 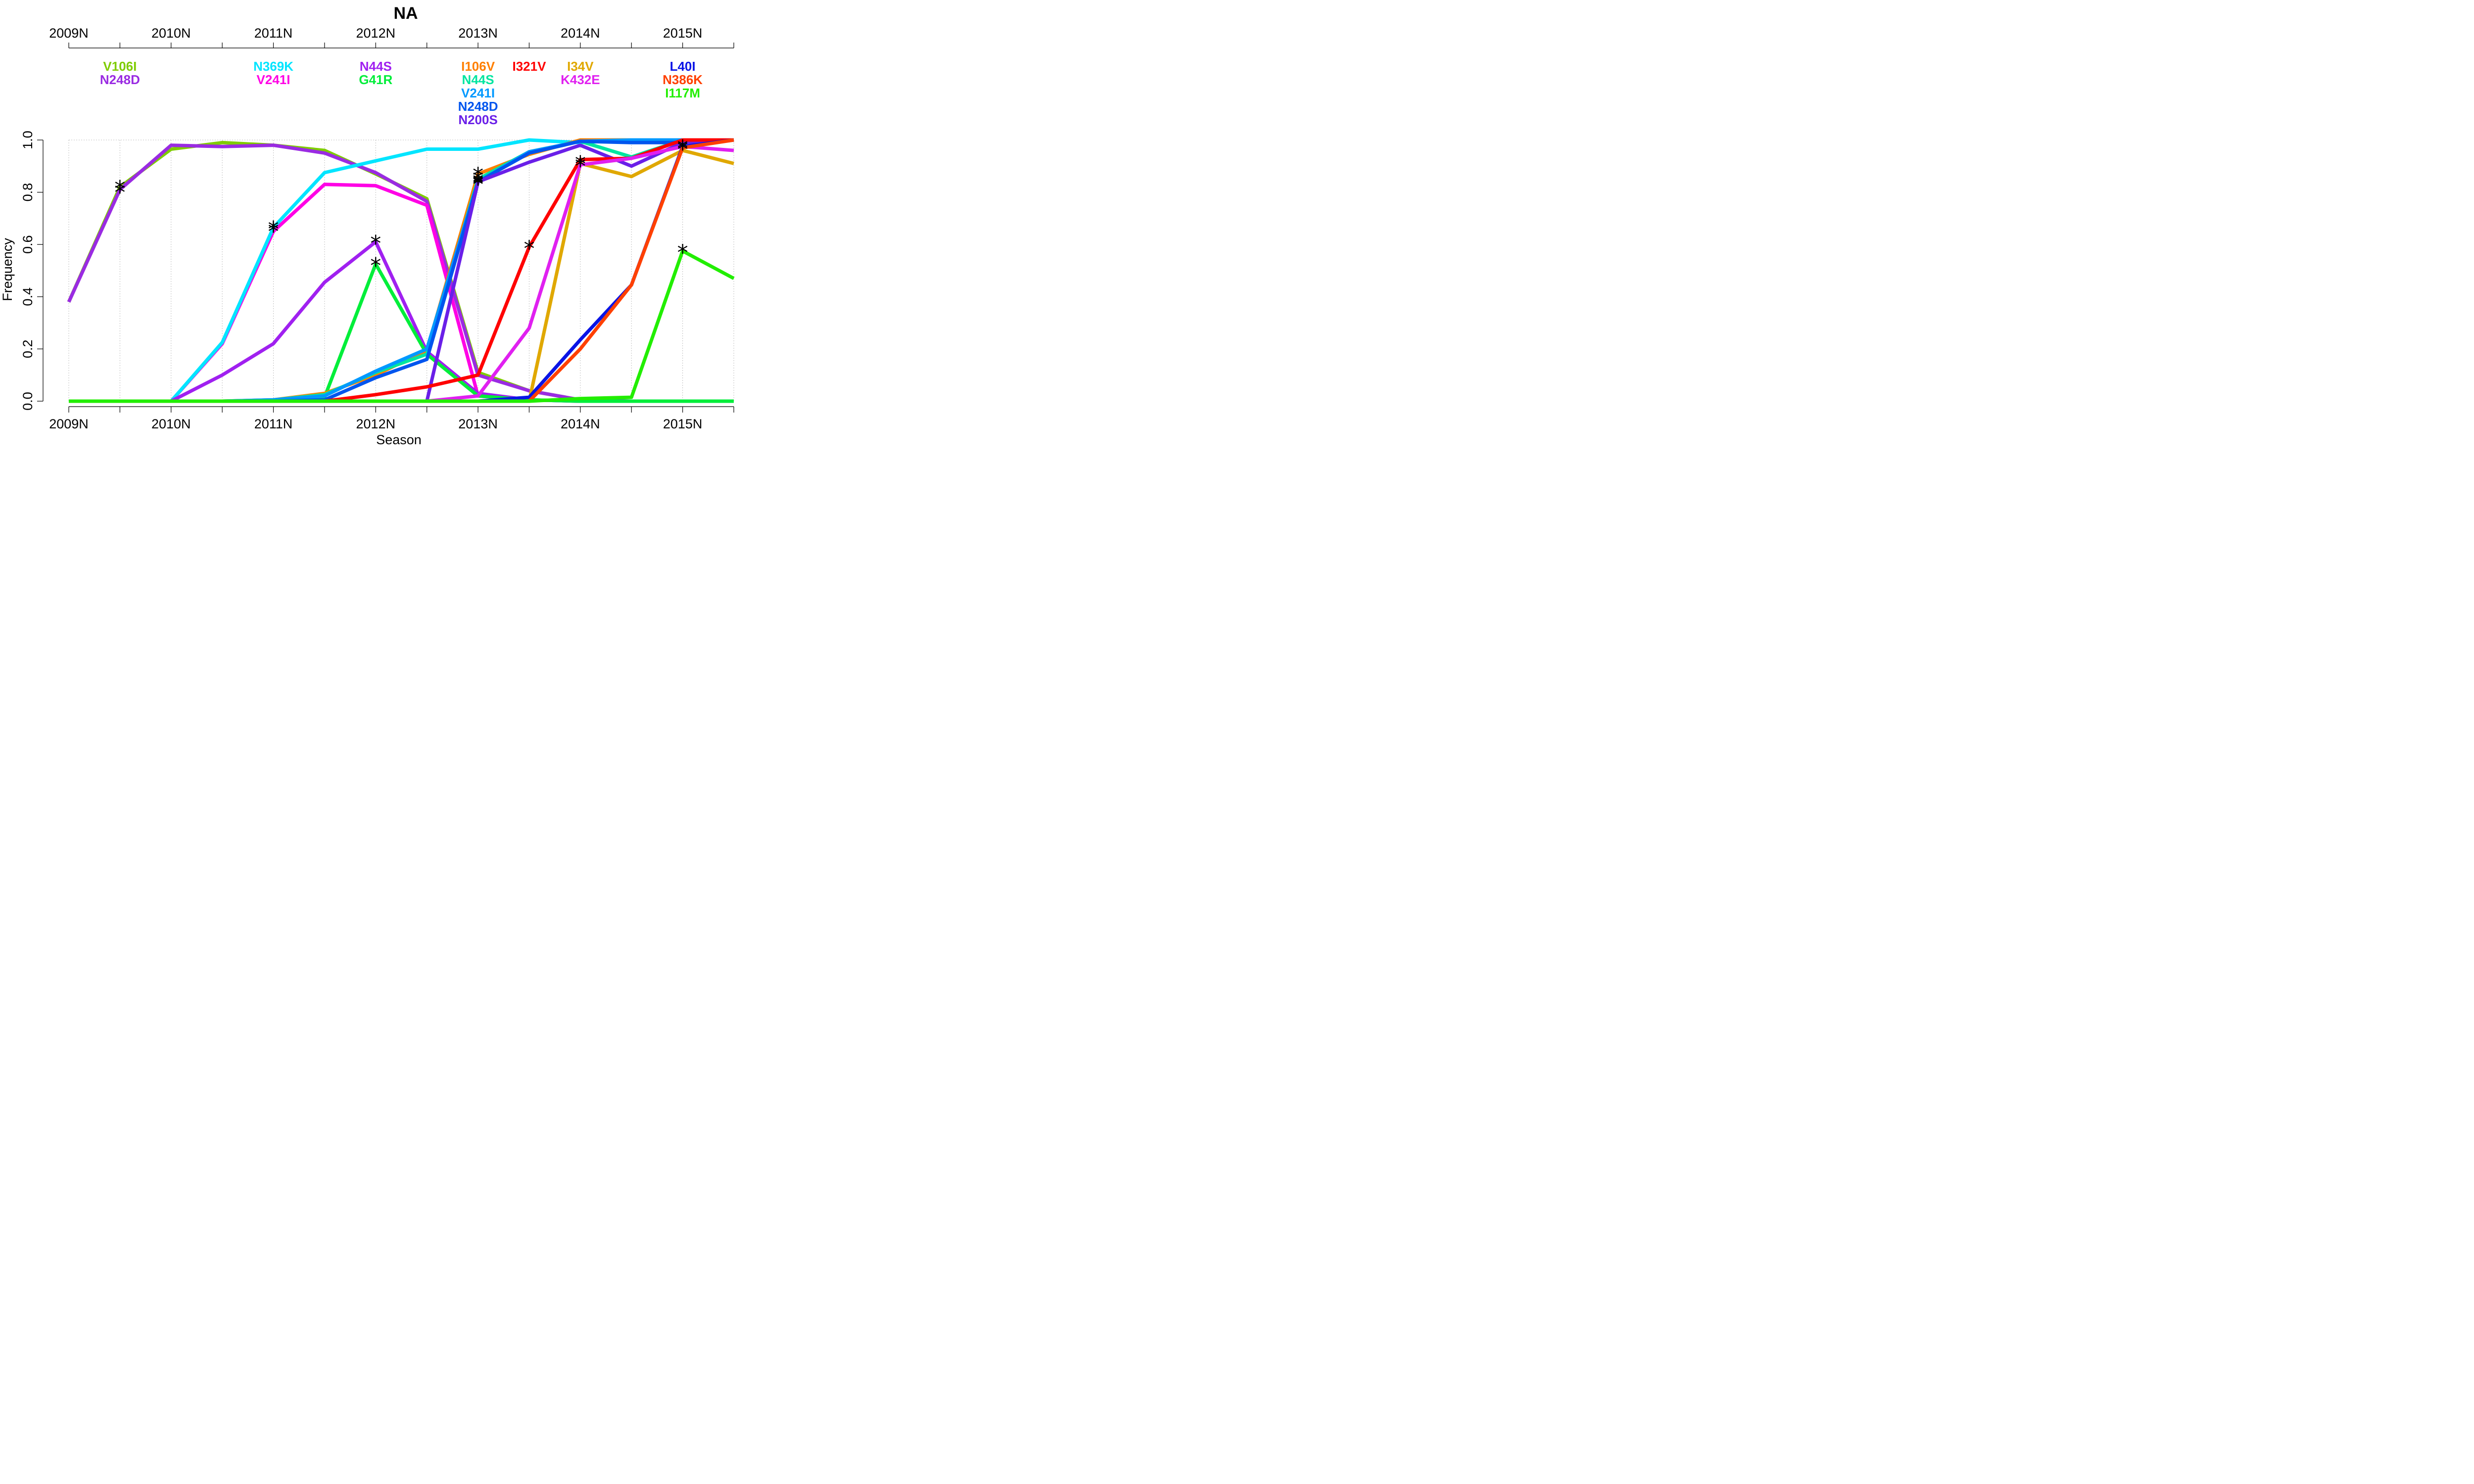 What do you see at coordinates (171, 424) in the screenshot?
I see `bottom-season-tick-label: 2010N` at bounding box center [171, 424].